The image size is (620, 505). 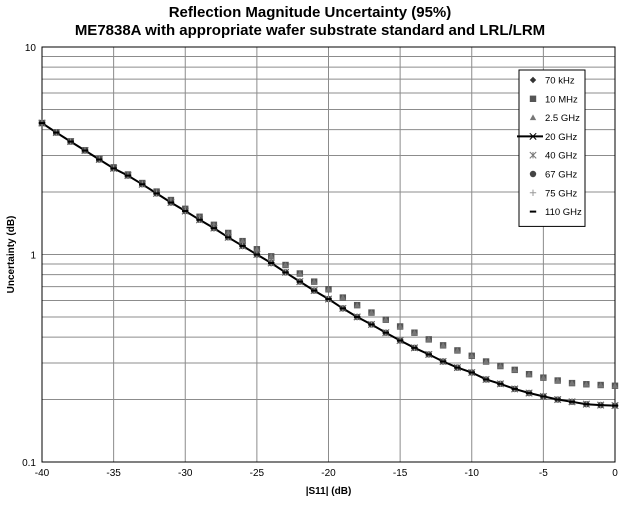 What do you see at coordinates (400, 473) in the screenshot?
I see `x-tick-label: -15` at bounding box center [400, 473].